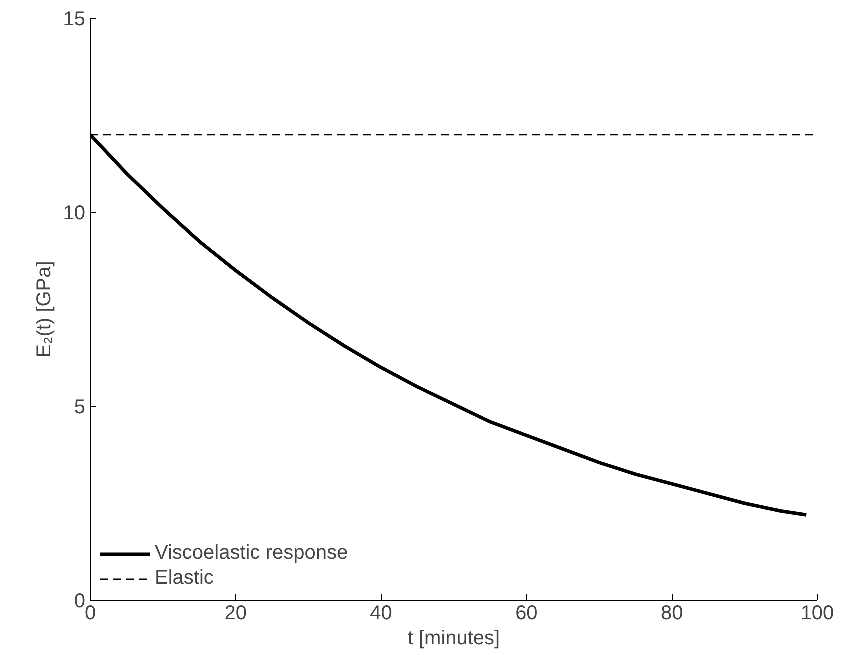 The height and width of the screenshot is (655, 841). Describe the element at coordinates (74, 19) in the screenshot. I see `y-tick-label: 15` at that location.